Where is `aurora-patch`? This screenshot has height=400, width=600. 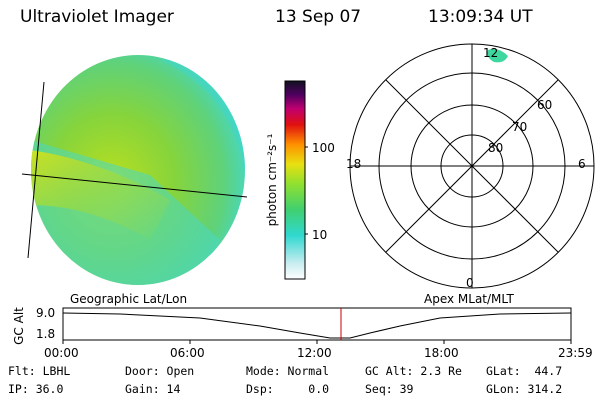
aurora-patch is located at coordinates (497, 55).